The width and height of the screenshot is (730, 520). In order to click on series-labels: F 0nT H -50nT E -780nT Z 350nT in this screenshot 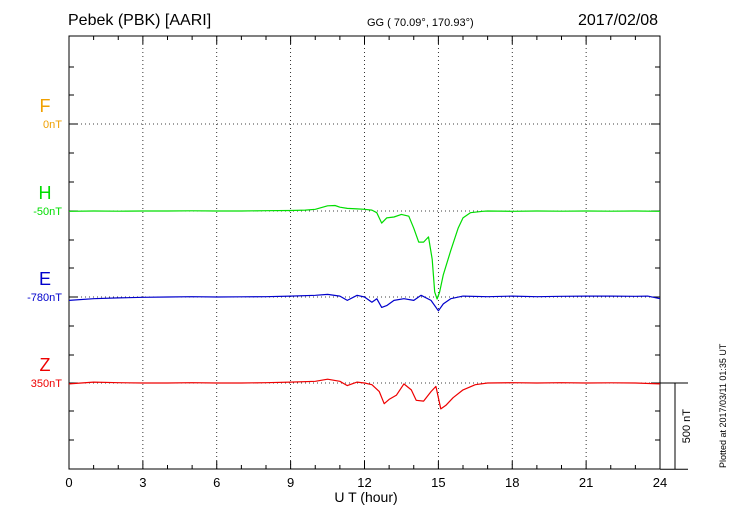, I will do `click(44, 243)`.